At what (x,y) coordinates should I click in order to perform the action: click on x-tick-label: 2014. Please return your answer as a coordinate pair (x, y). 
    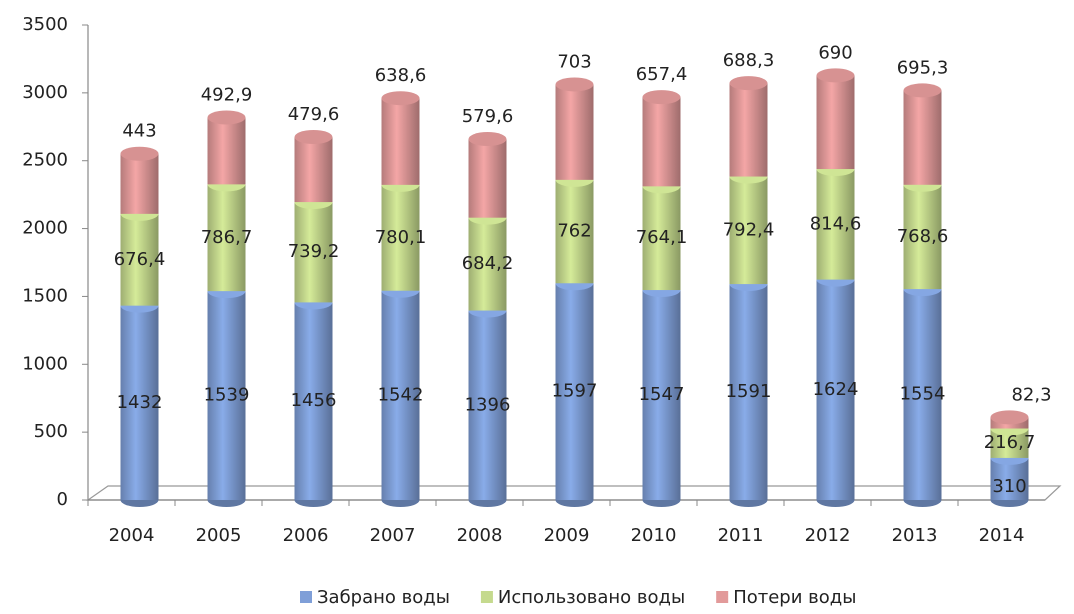
    Looking at the image, I should click on (1002, 535).